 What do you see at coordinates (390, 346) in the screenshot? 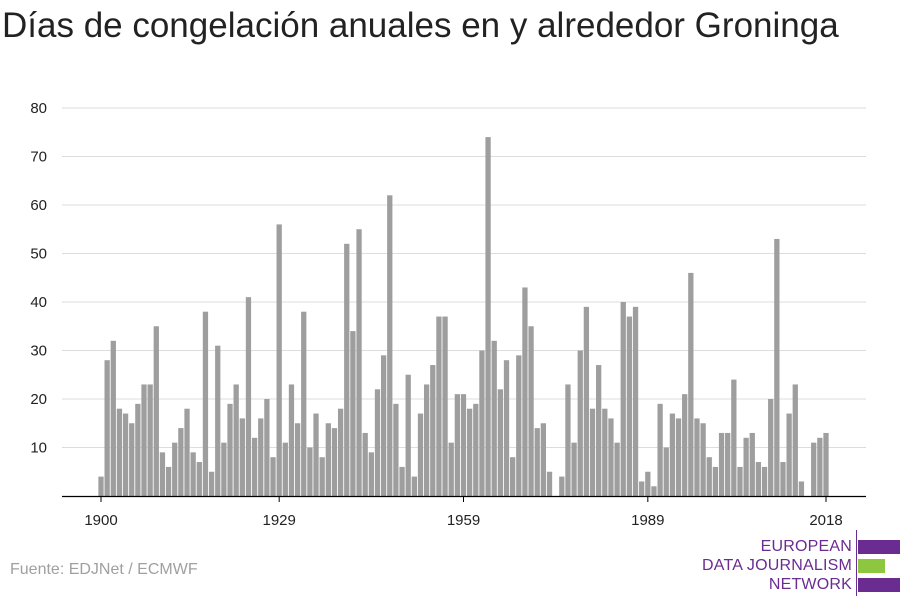
I see `bar-1947` at bounding box center [390, 346].